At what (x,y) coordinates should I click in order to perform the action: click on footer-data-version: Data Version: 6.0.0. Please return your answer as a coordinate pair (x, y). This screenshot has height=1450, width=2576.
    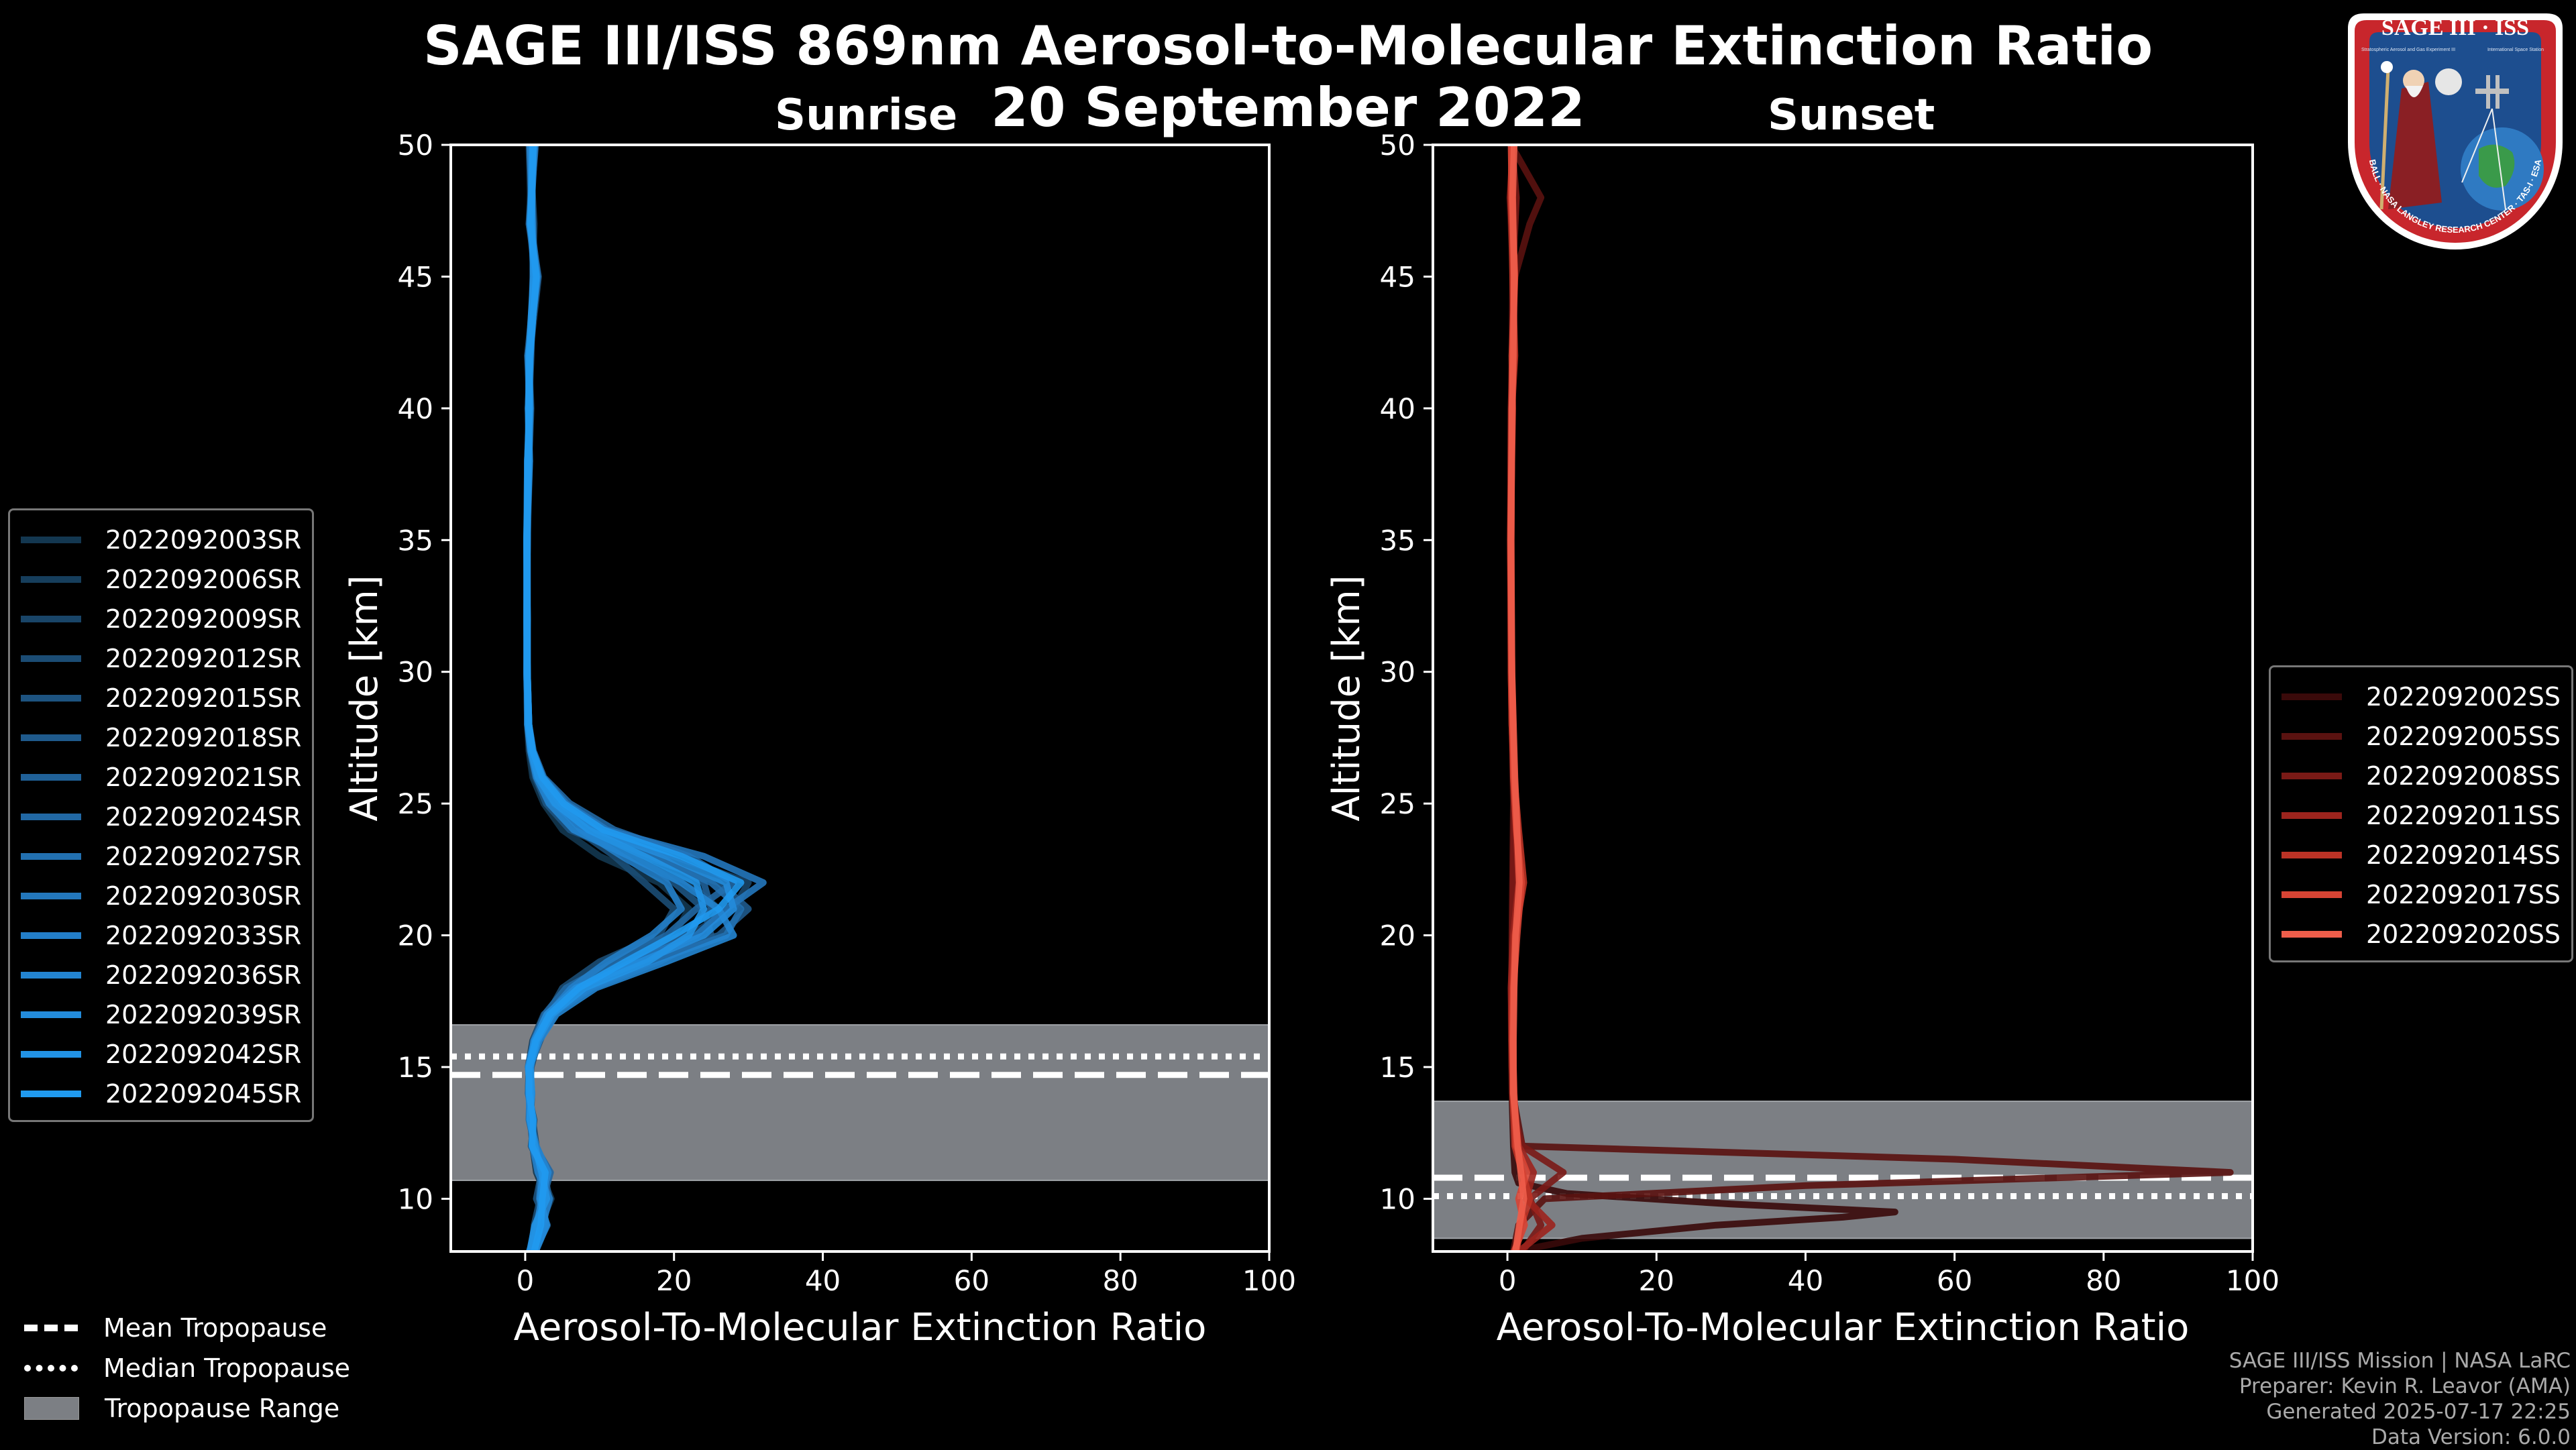
    Looking at the image, I should click on (2471, 1437).